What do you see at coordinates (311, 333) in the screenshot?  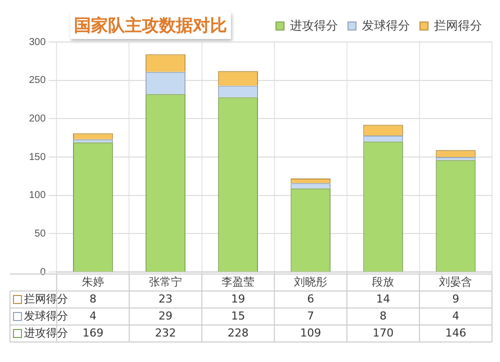 I see `data-label: 109` at bounding box center [311, 333].